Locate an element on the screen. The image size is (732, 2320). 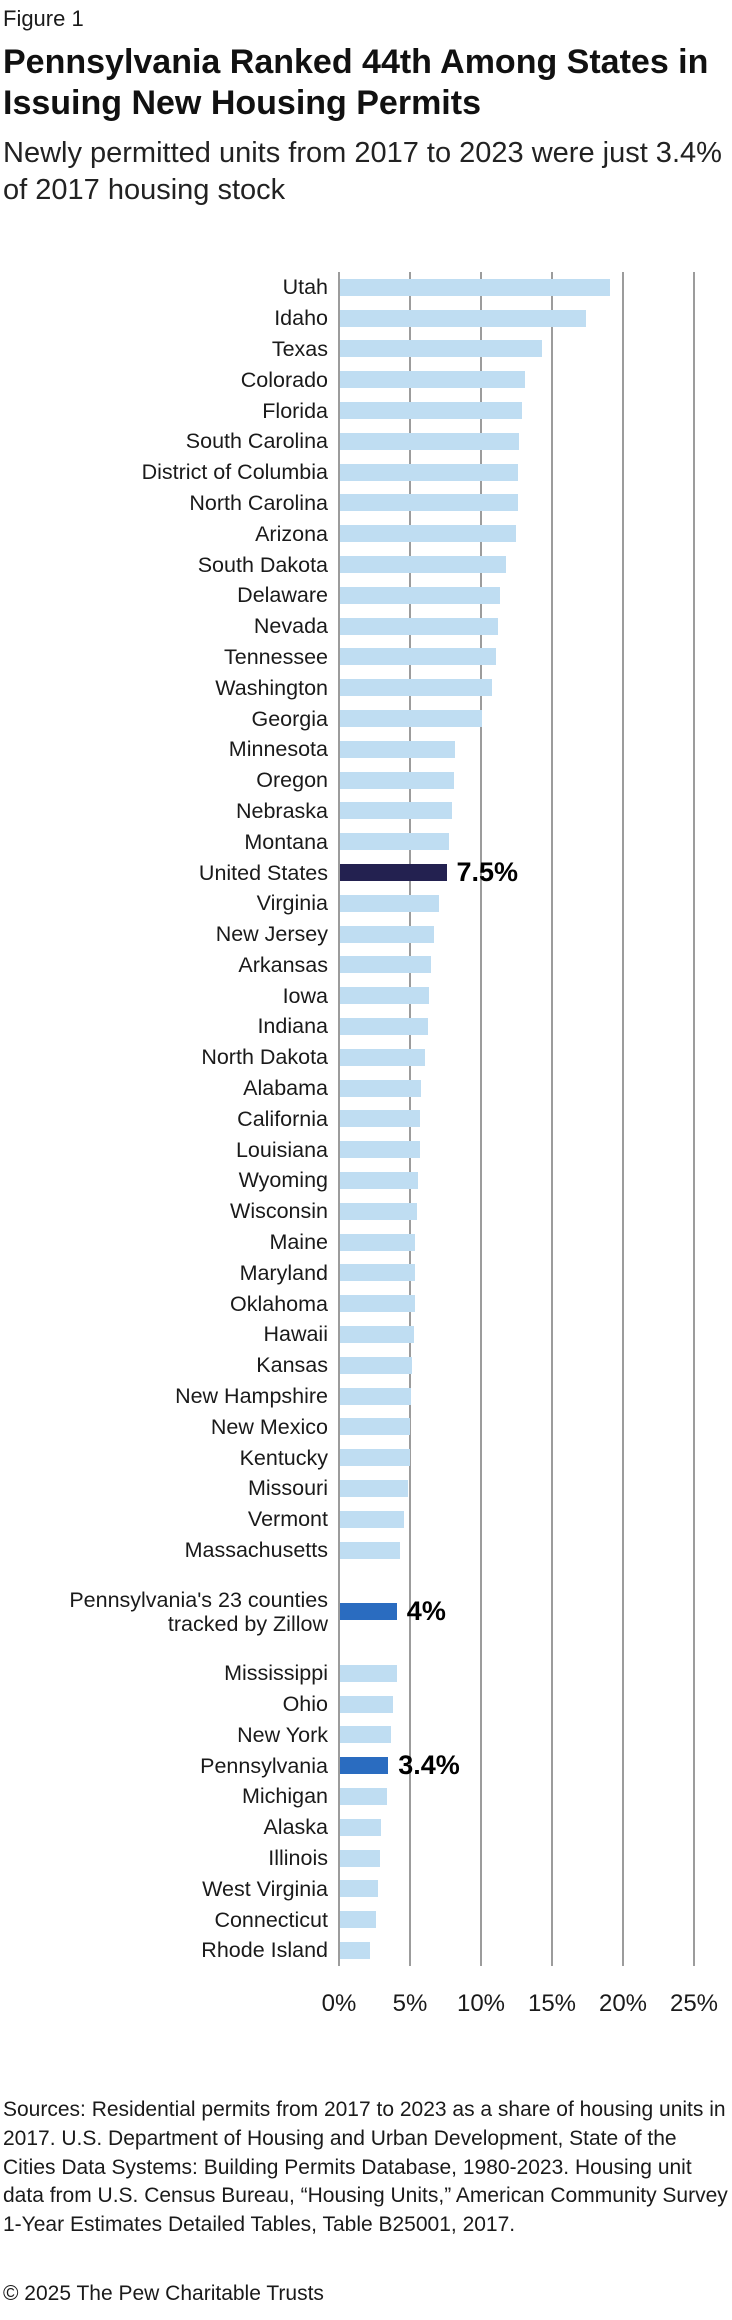
row-label-line: Connecticut is located at coordinates (271, 1919).